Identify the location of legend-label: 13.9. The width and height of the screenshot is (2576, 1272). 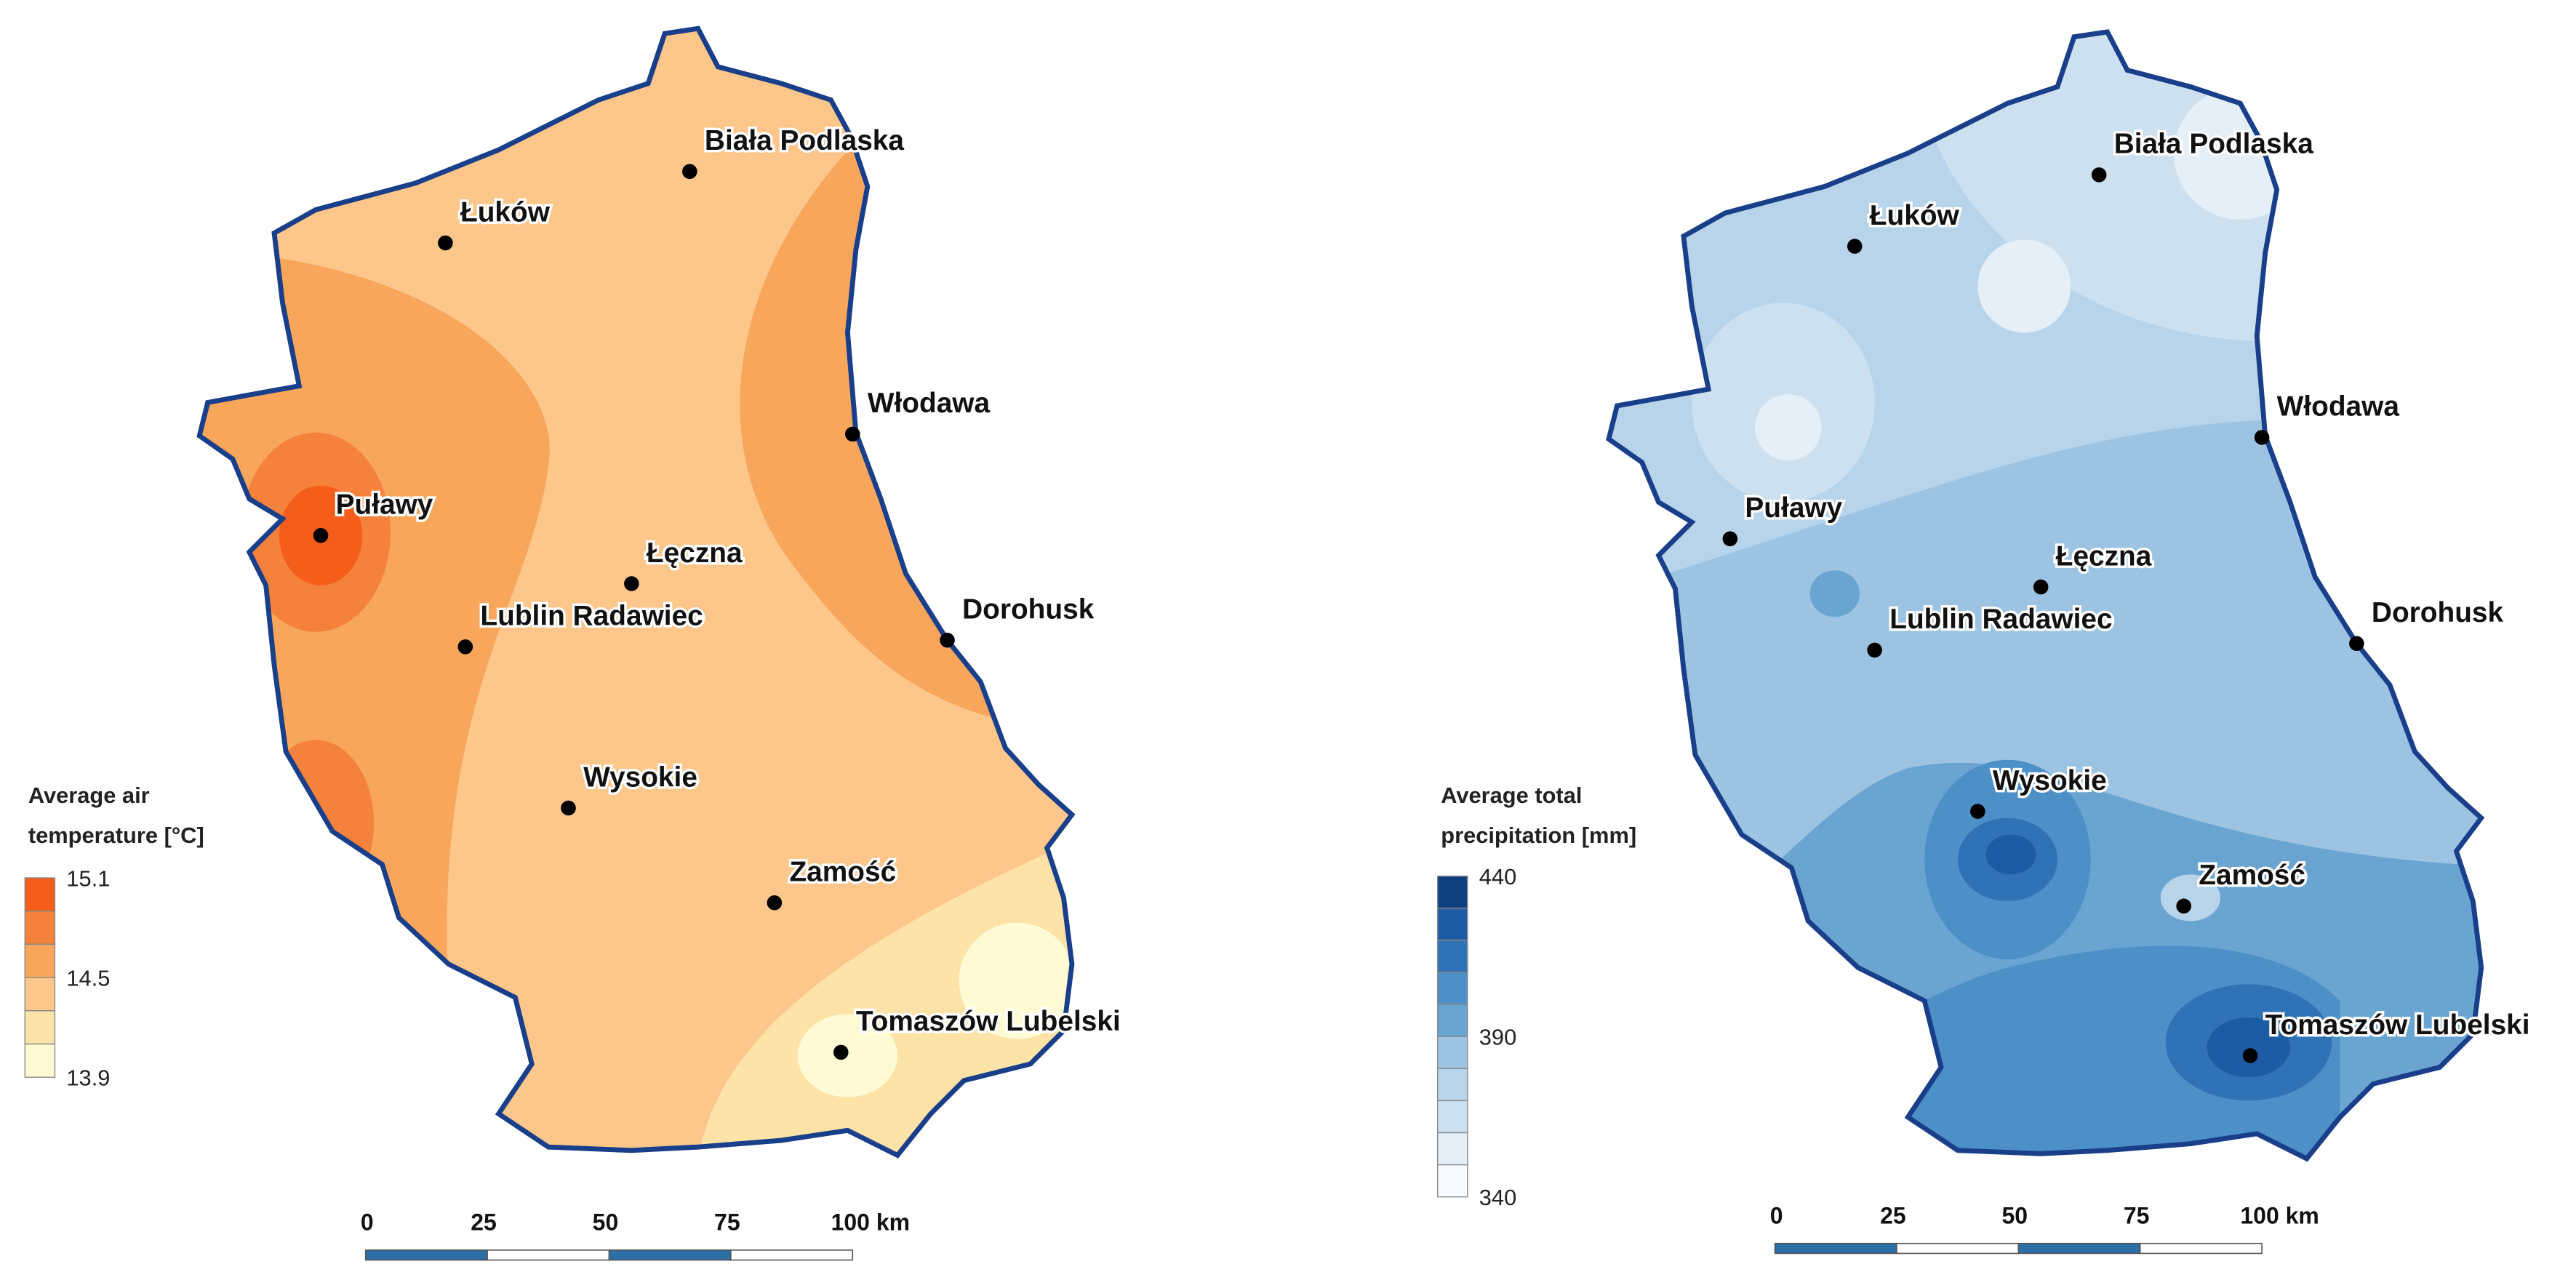
(88, 1078).